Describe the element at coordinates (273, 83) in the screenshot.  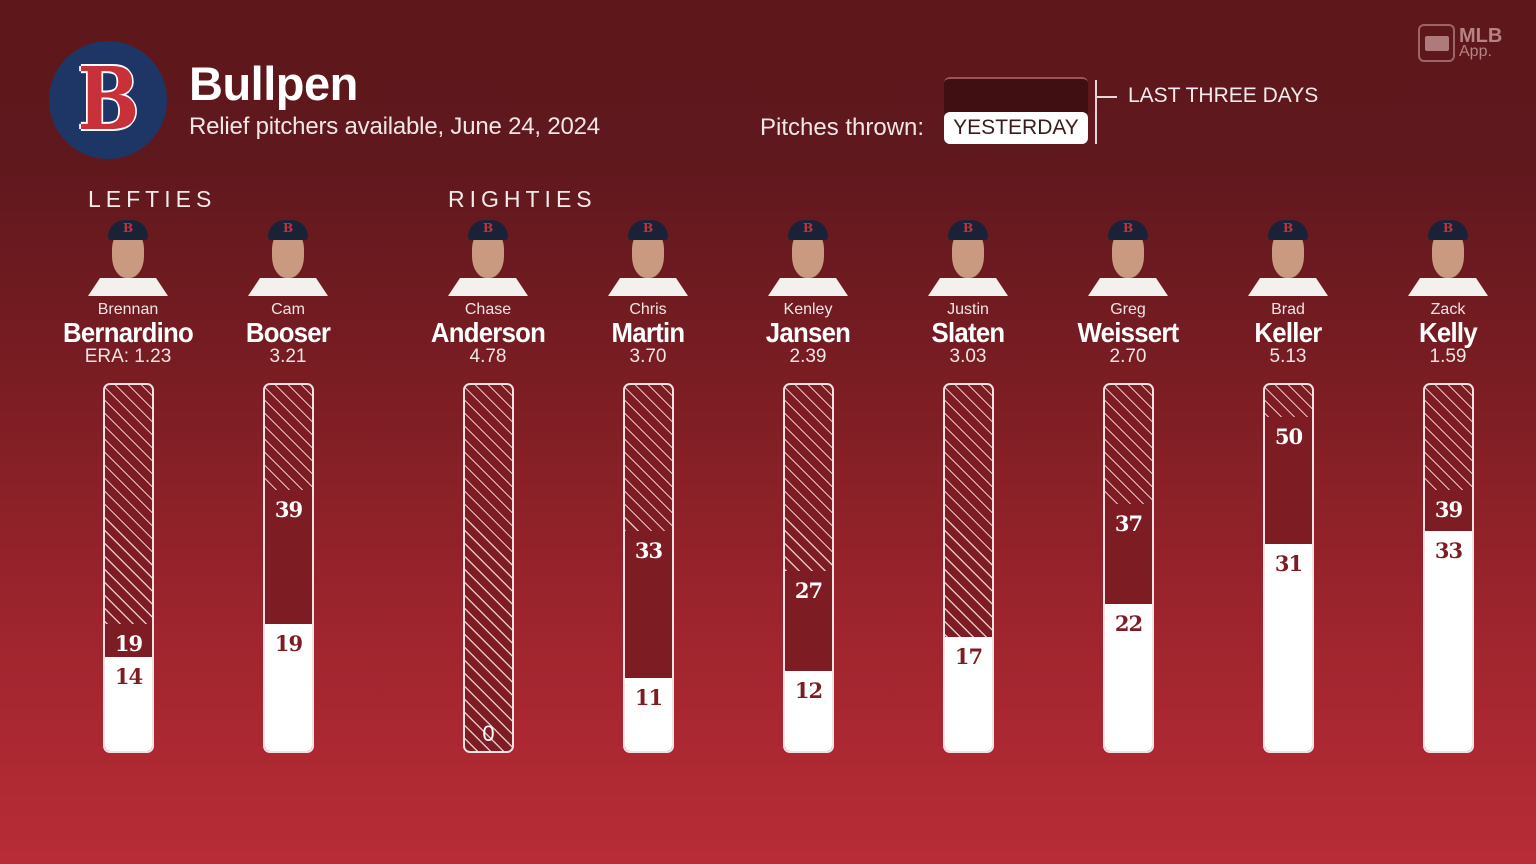
I see `page-title: Bullpen` at that location.